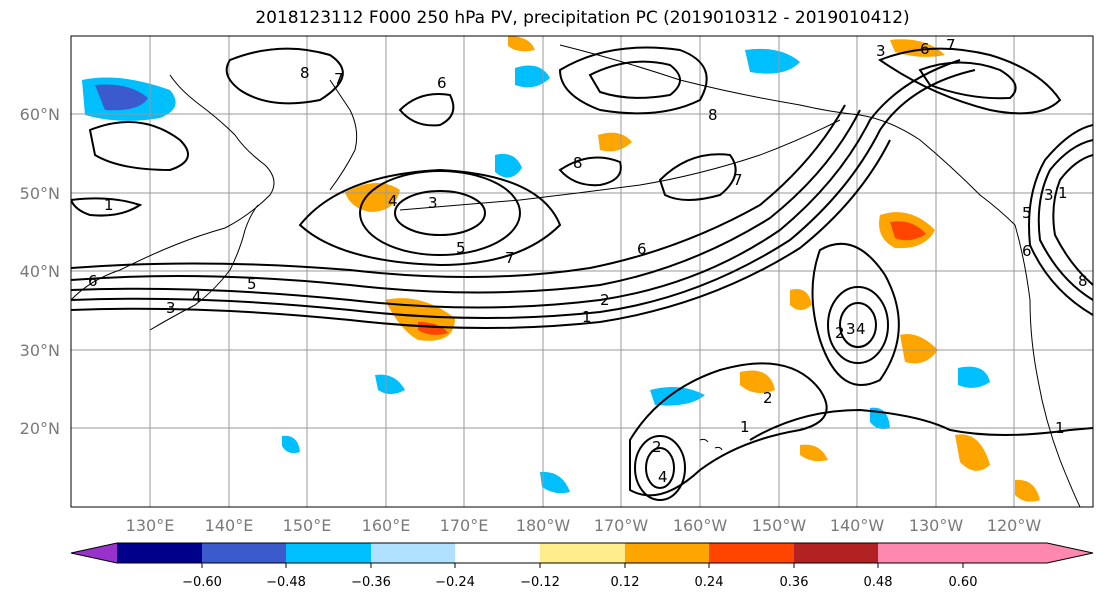  What do you see at coordinates (307, 525) in the screenshot?
I see `lon-label: 150°E` at bounding box center [307, 525].